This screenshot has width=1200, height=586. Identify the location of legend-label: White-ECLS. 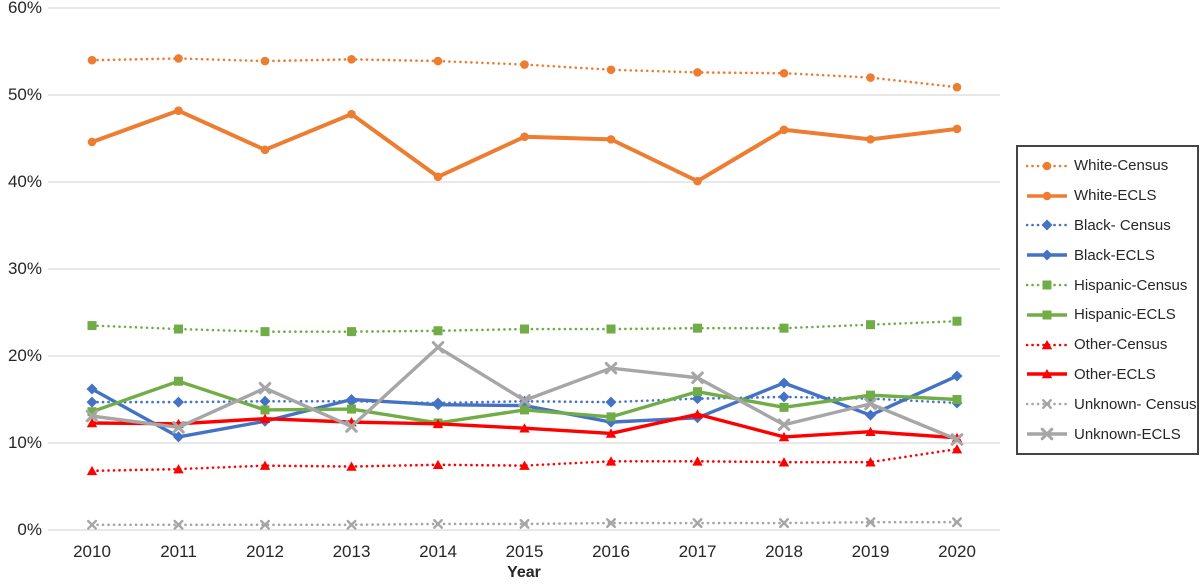
(1115, 196).